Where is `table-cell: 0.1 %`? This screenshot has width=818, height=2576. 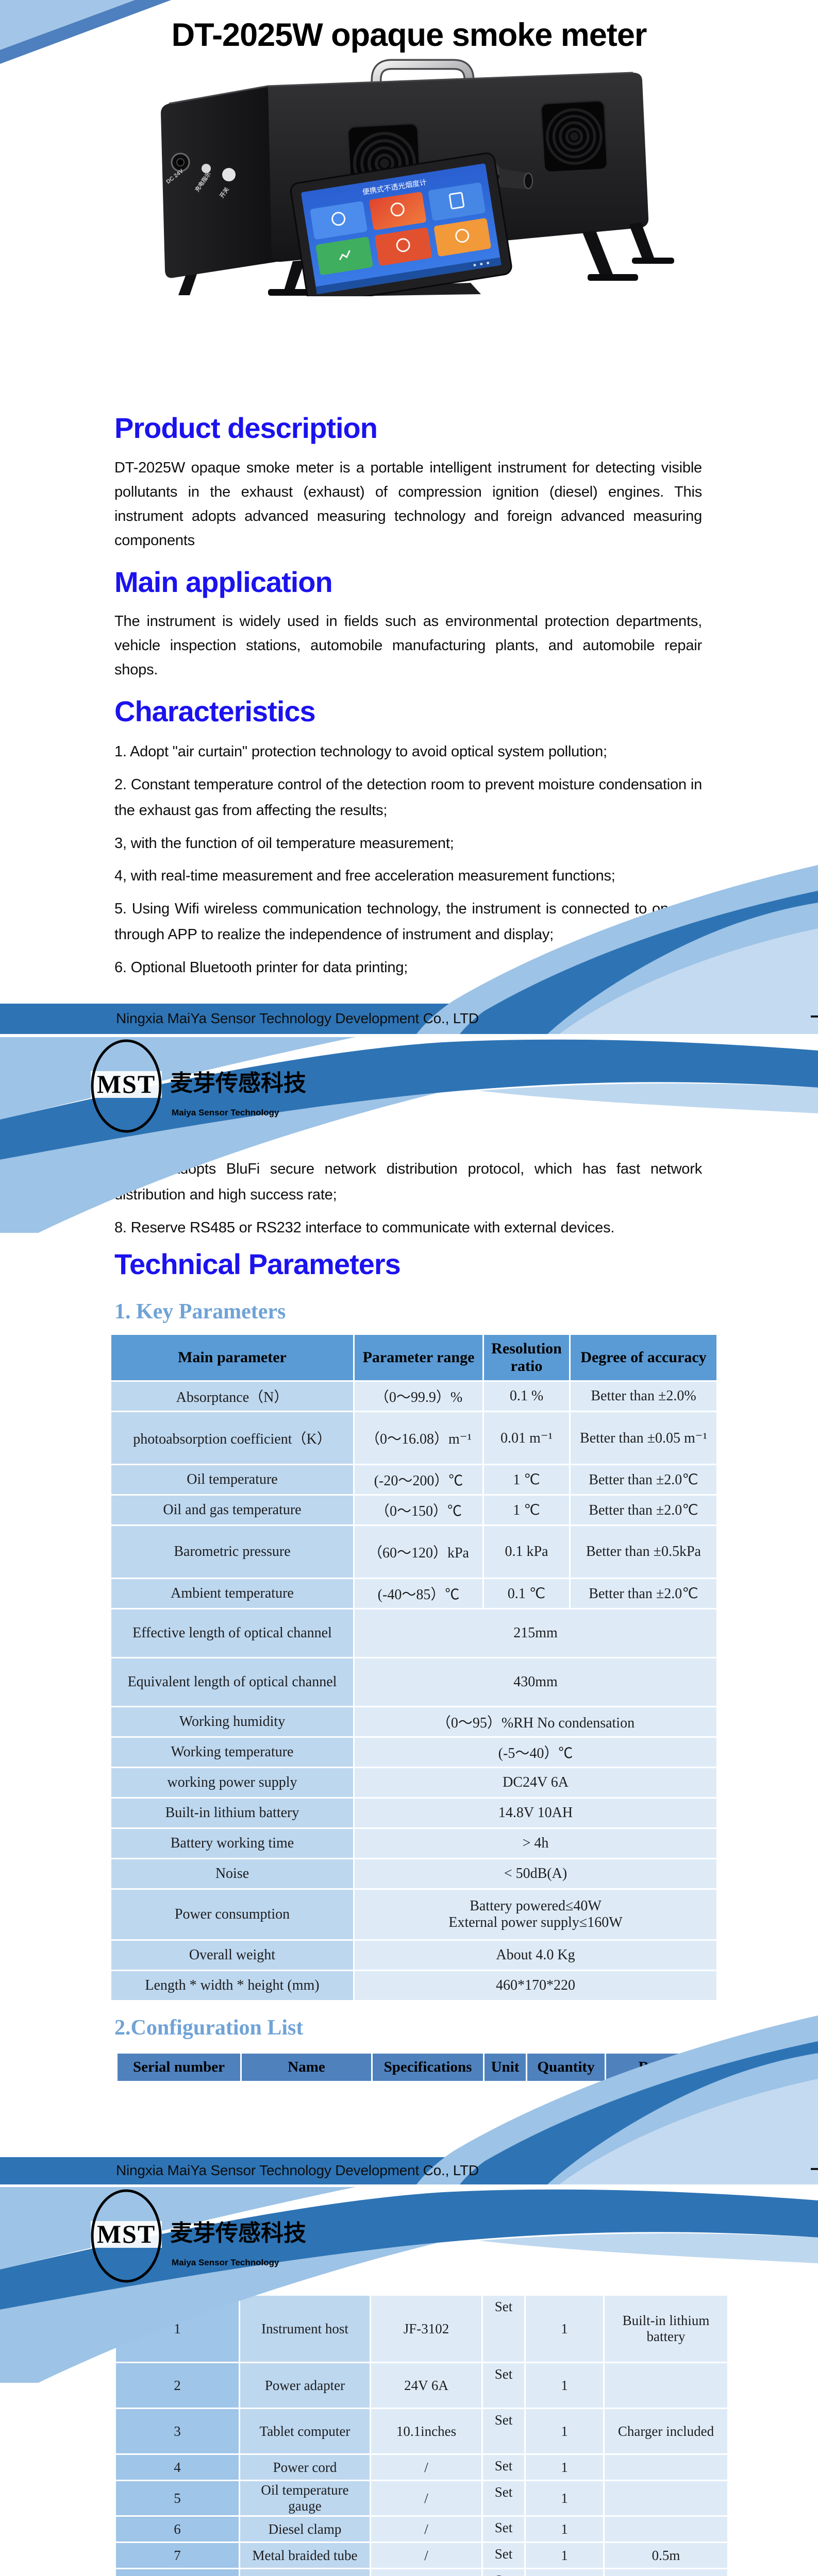
table-cell: 0.1 % is located at coordinates (526, 1396).